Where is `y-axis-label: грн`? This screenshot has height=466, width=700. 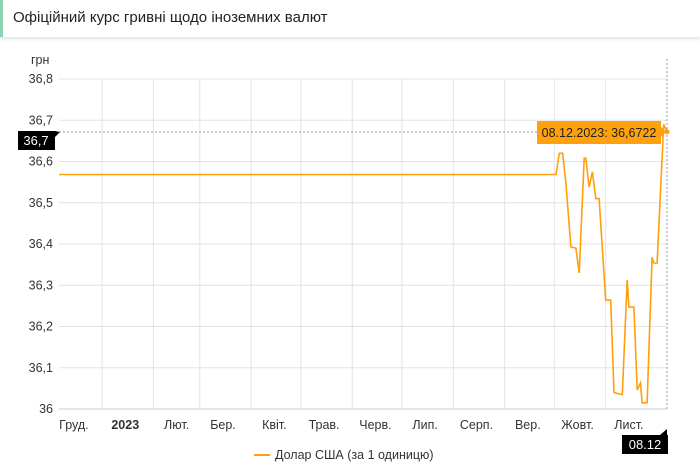 y-axis-label: грн is located at coordinates (40, 60).